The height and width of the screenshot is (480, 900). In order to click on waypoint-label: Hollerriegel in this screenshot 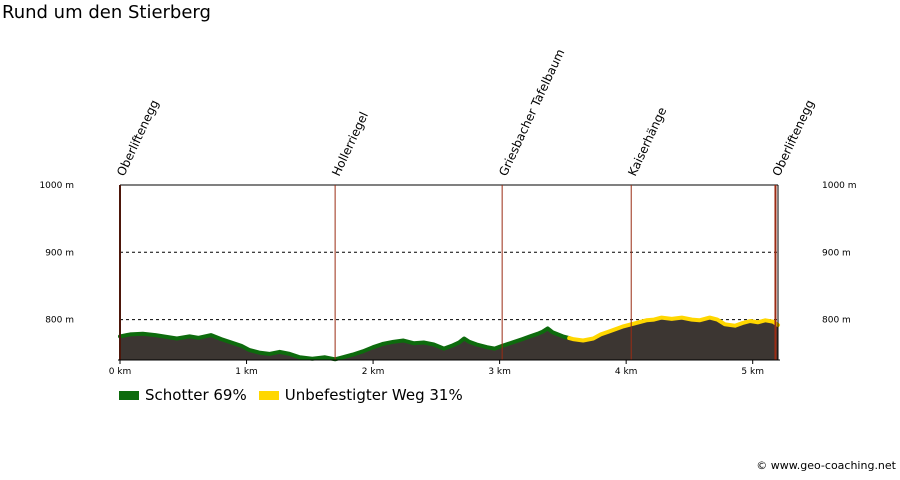, I will do `click(350, 144)`.